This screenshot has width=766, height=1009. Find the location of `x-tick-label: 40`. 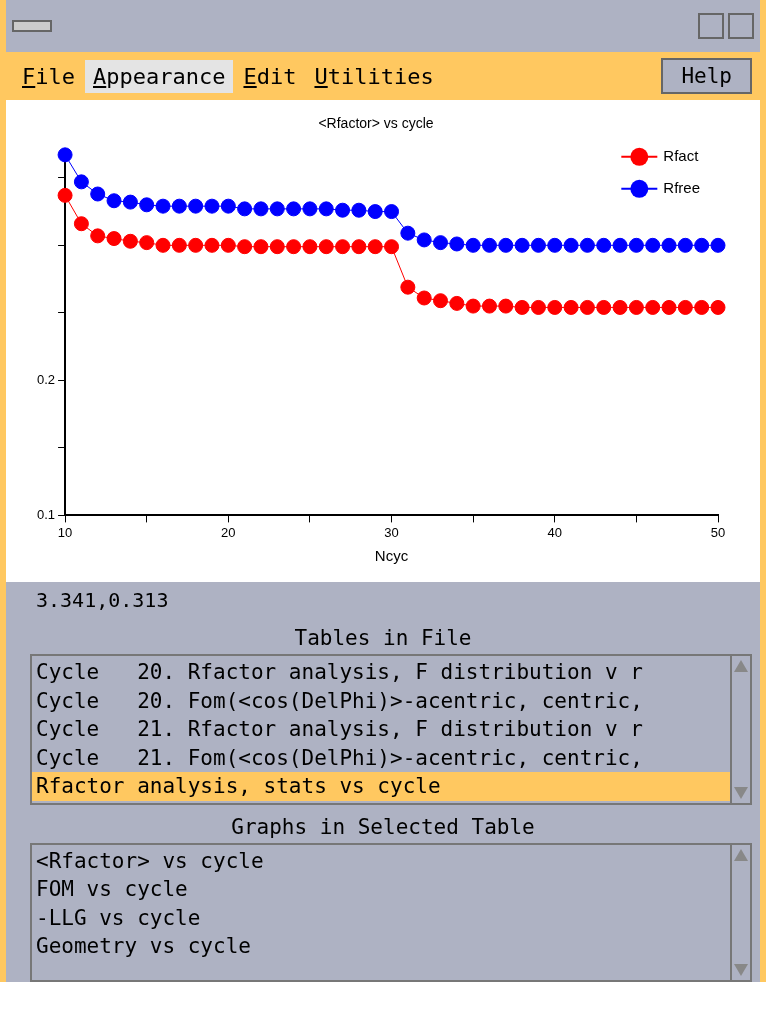

x-tick-label: 40 is located at coordinates (554, 532).